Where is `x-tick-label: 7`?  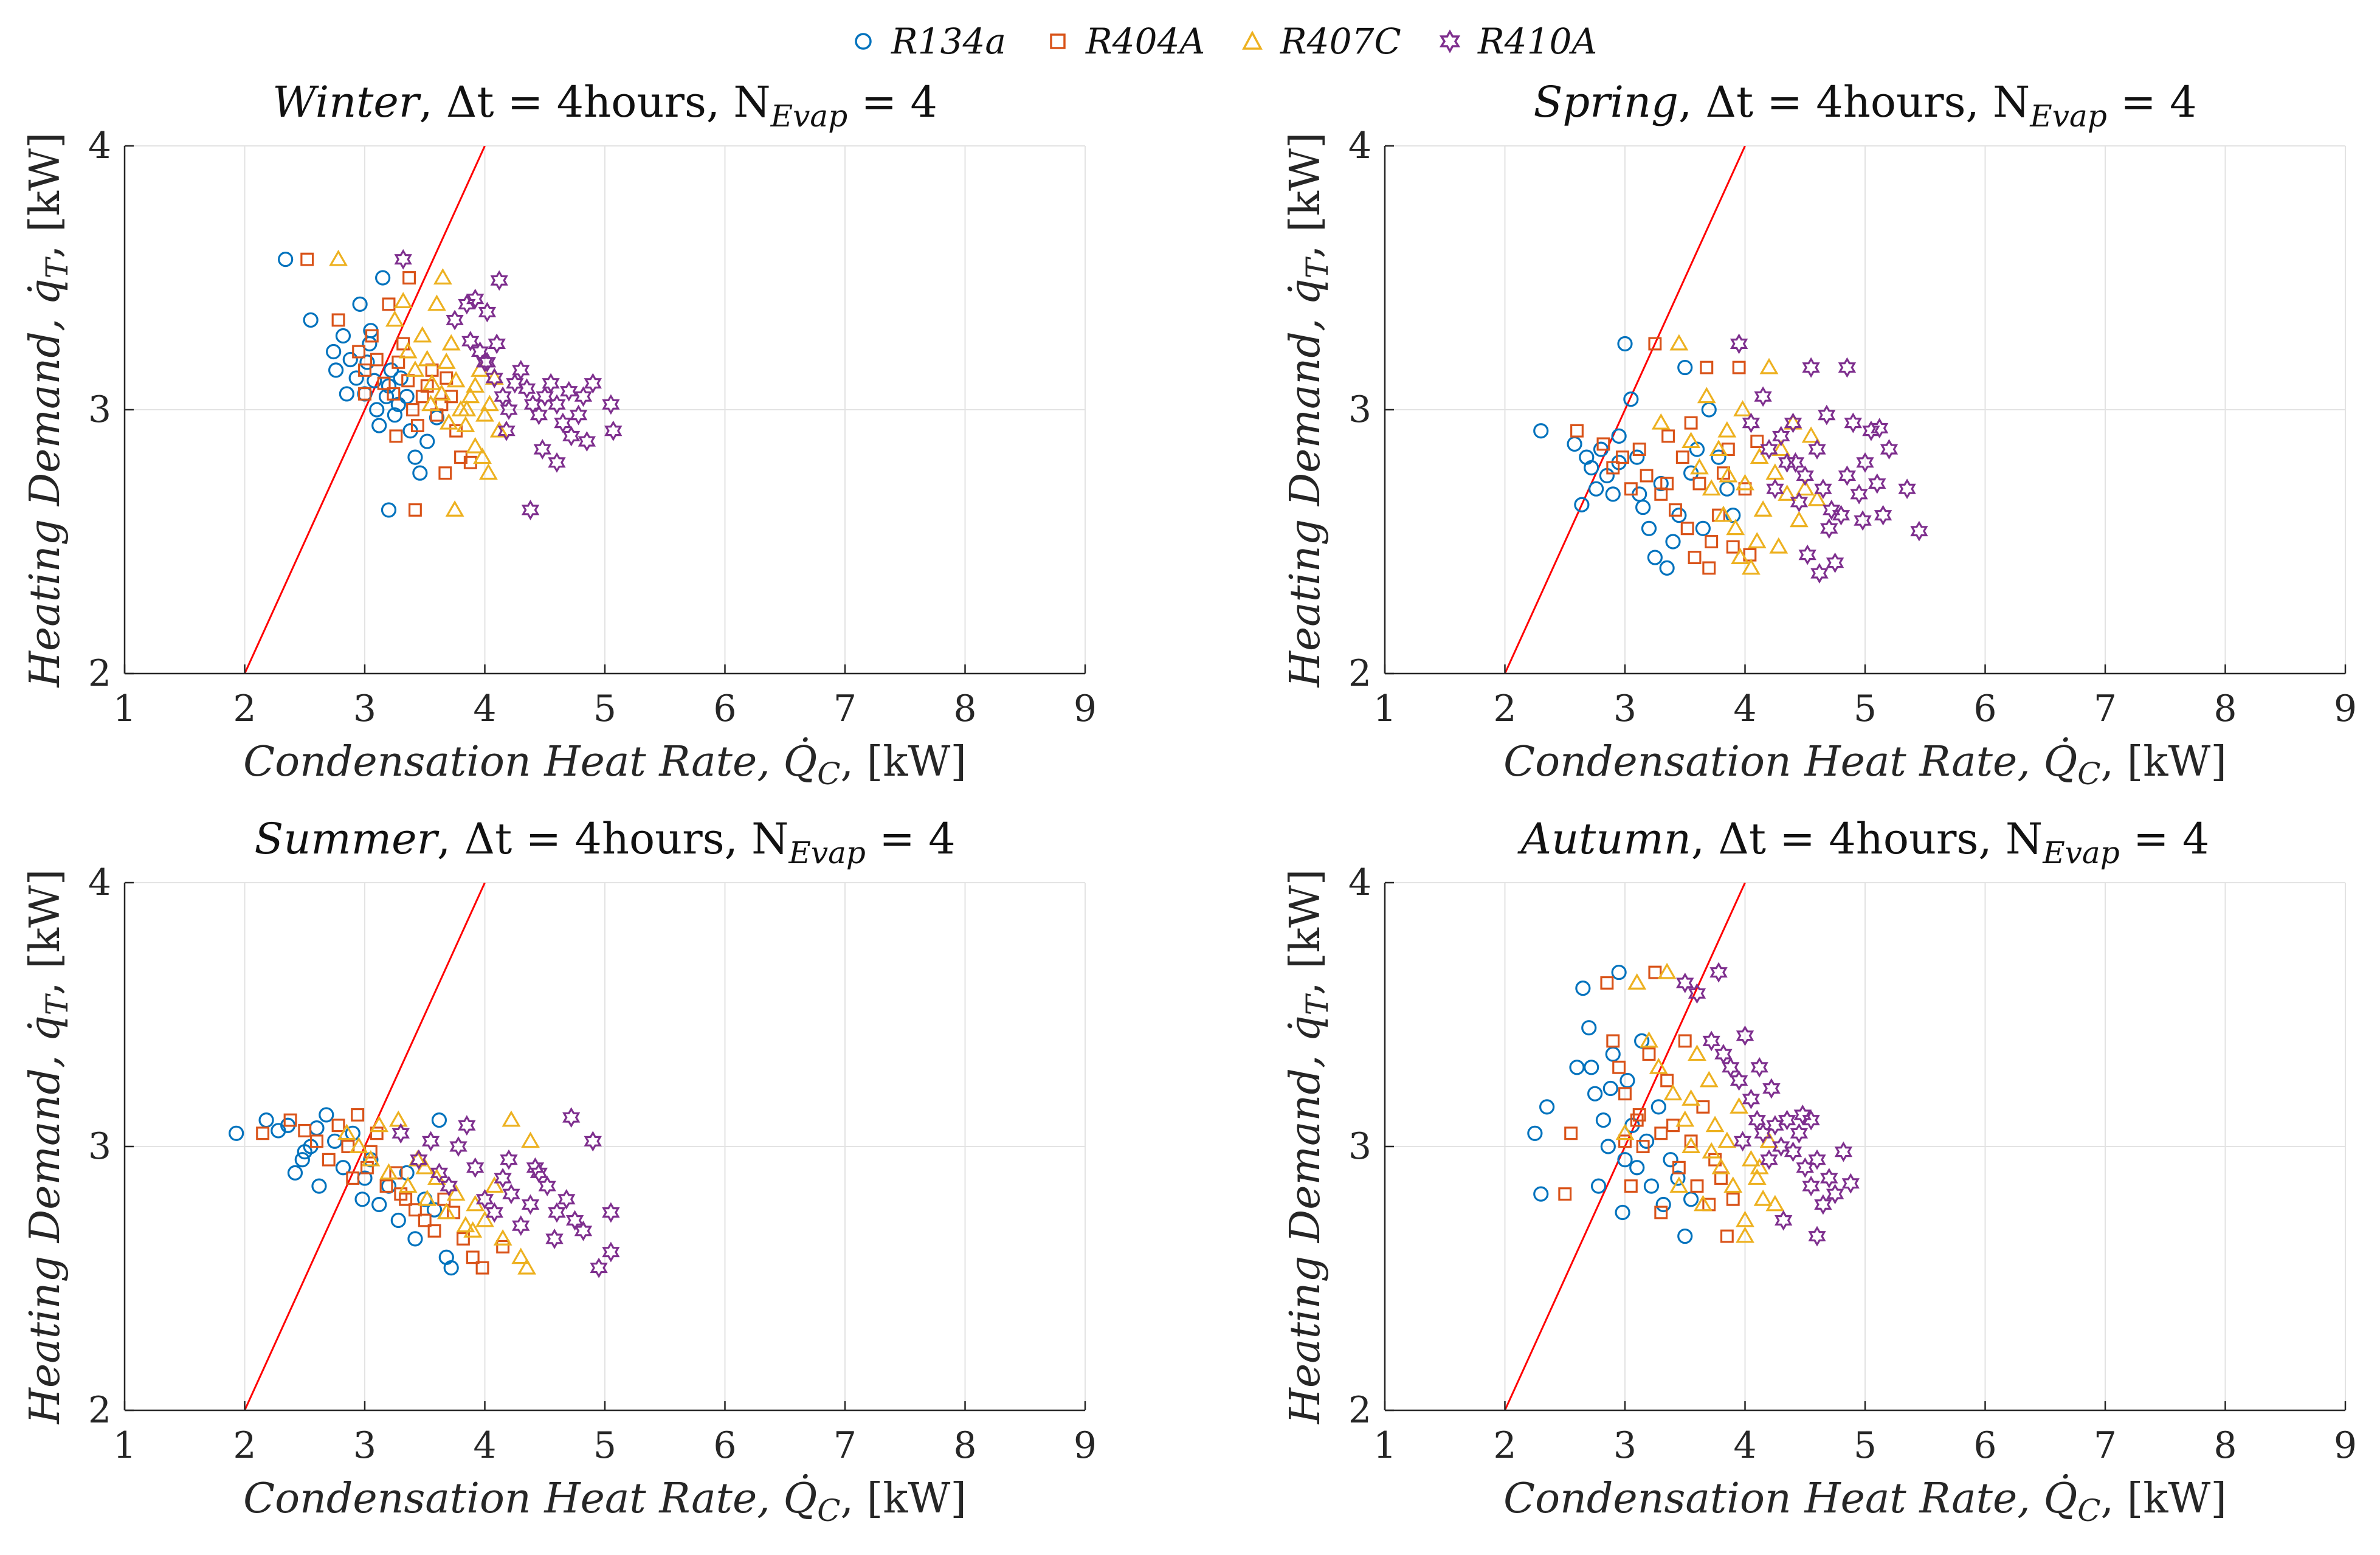 x-tick-label: 7 is located at coordinates (2105, 709).